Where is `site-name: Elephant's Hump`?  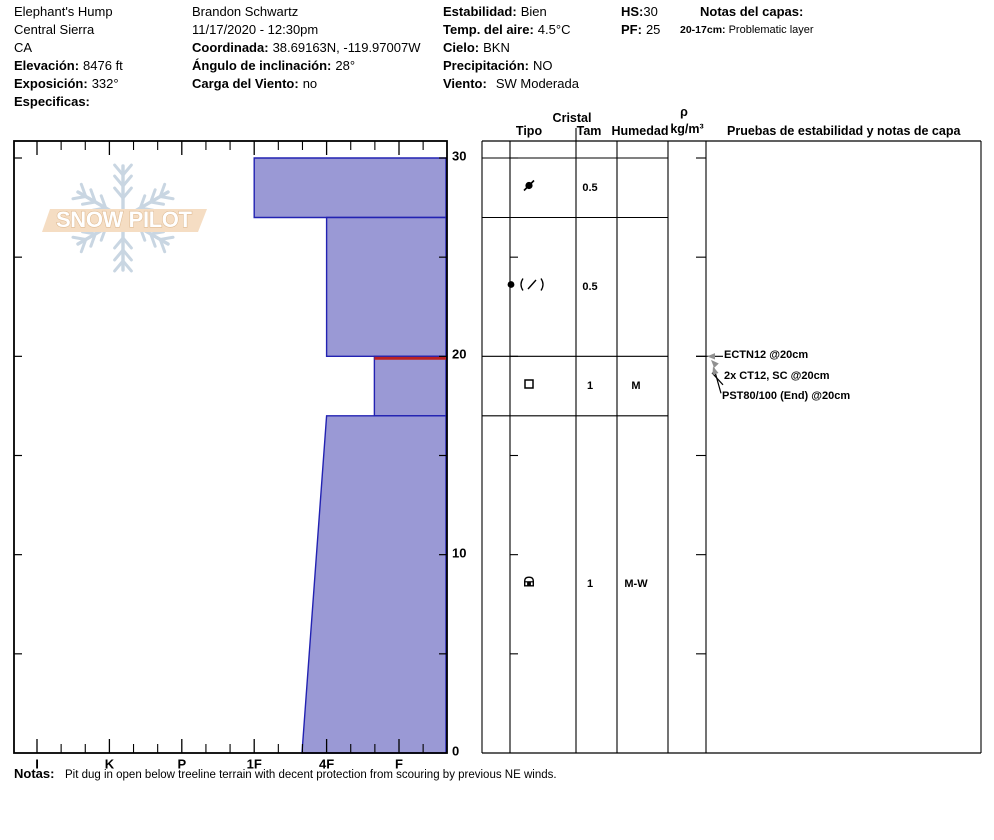
site-name: Elephant's Hump is located at coordinates (63, 11).